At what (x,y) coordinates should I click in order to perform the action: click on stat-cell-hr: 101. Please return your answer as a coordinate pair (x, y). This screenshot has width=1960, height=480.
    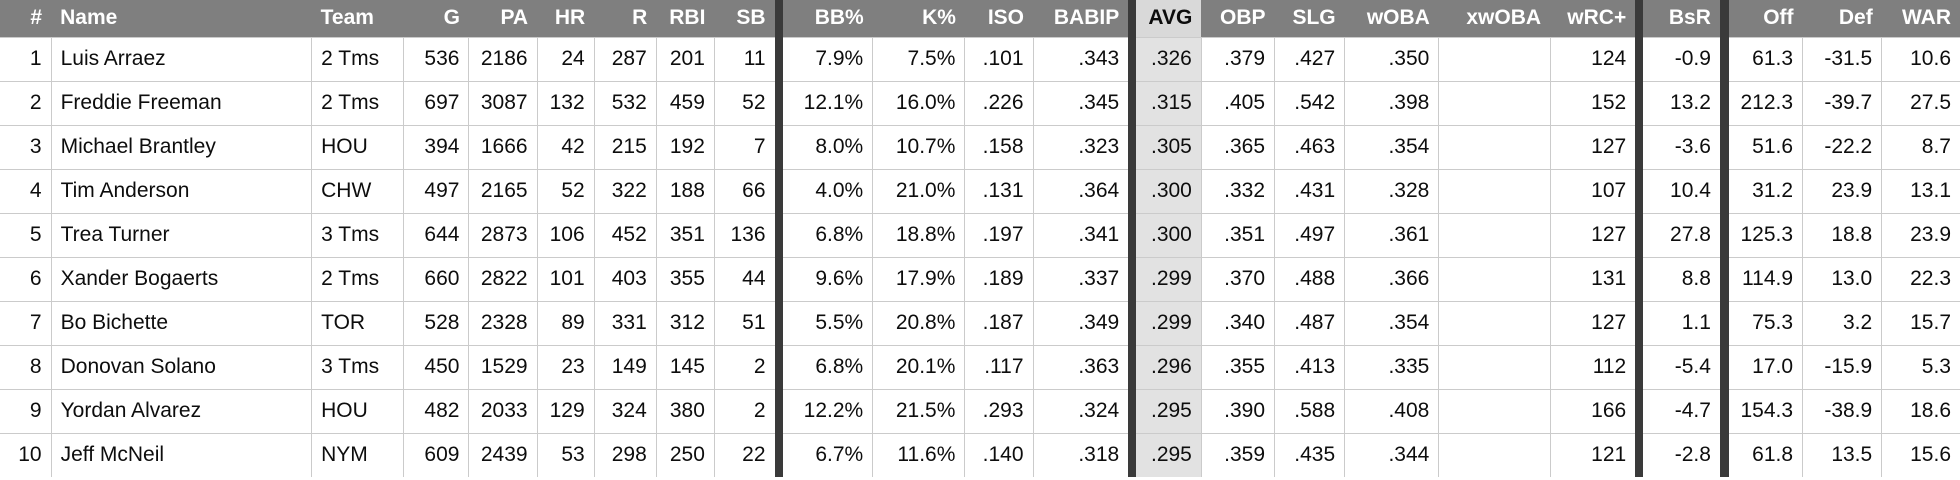
    Looking at the image, I should click on (565, 279).